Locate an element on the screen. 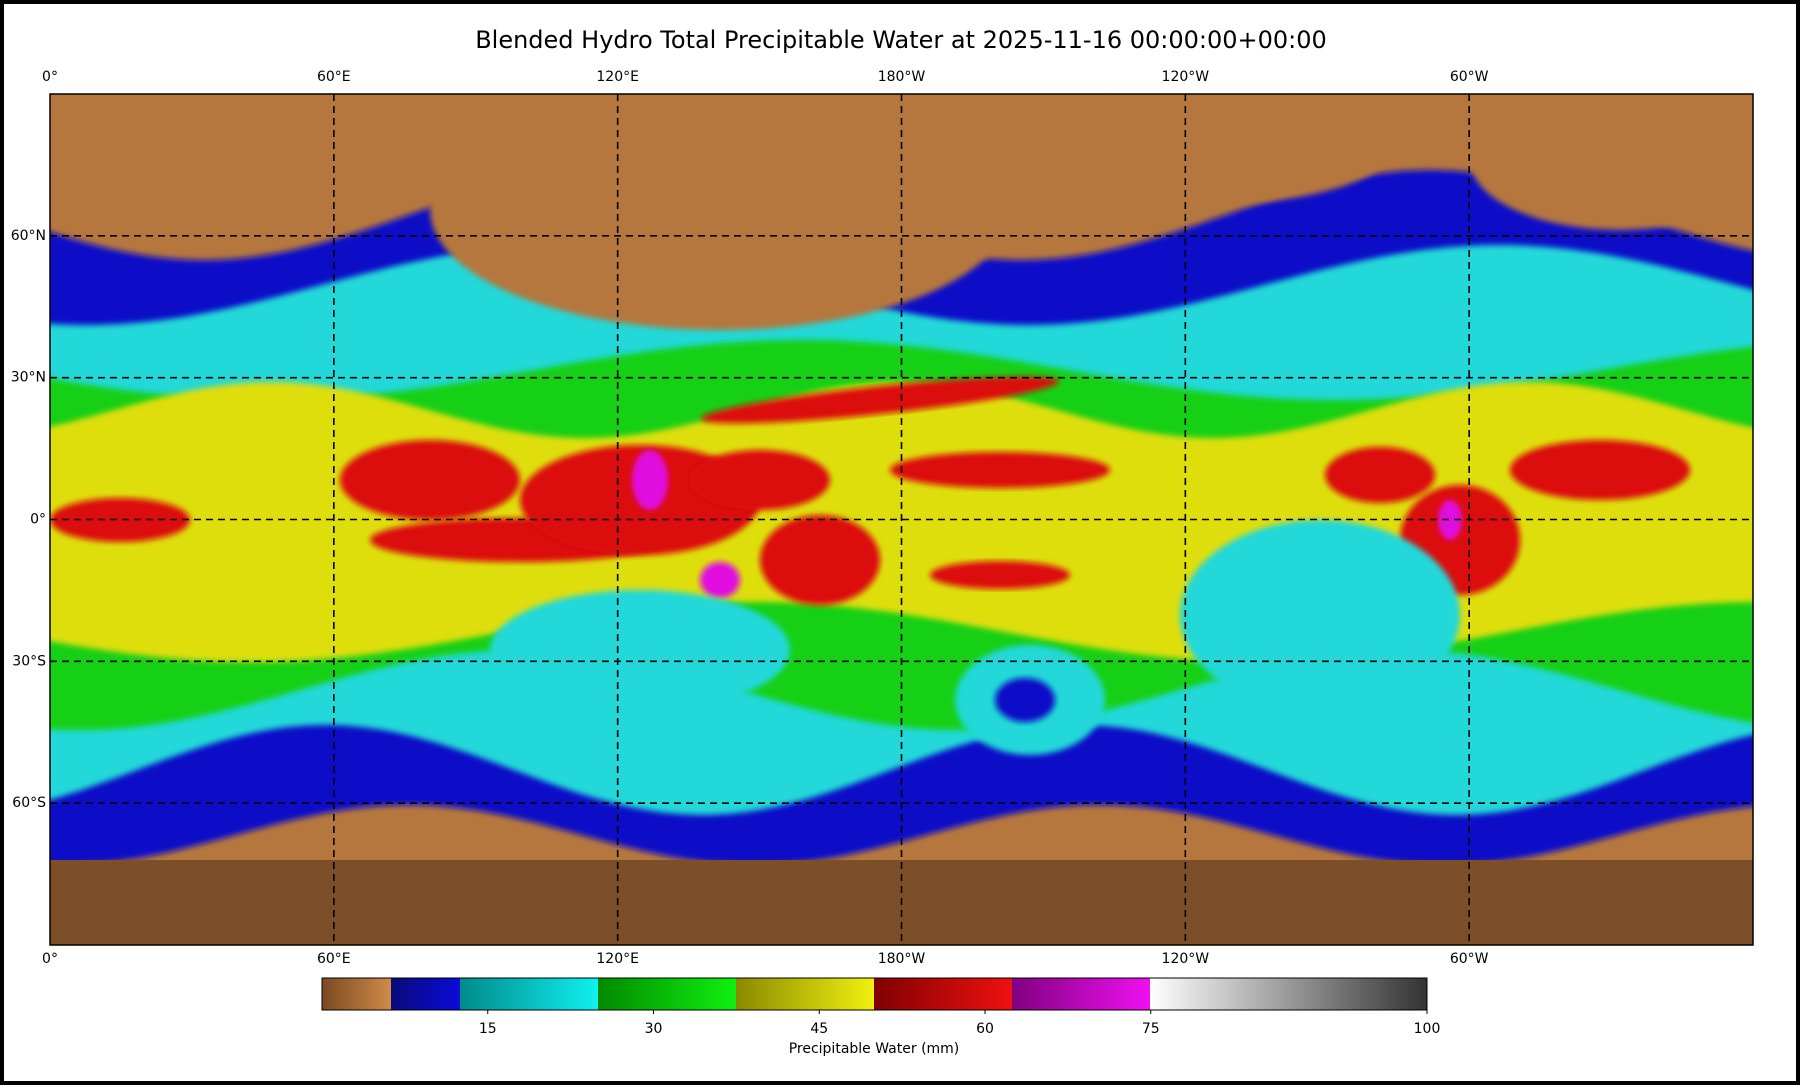  lat-label: 0° is located at coordinates (38, 520).